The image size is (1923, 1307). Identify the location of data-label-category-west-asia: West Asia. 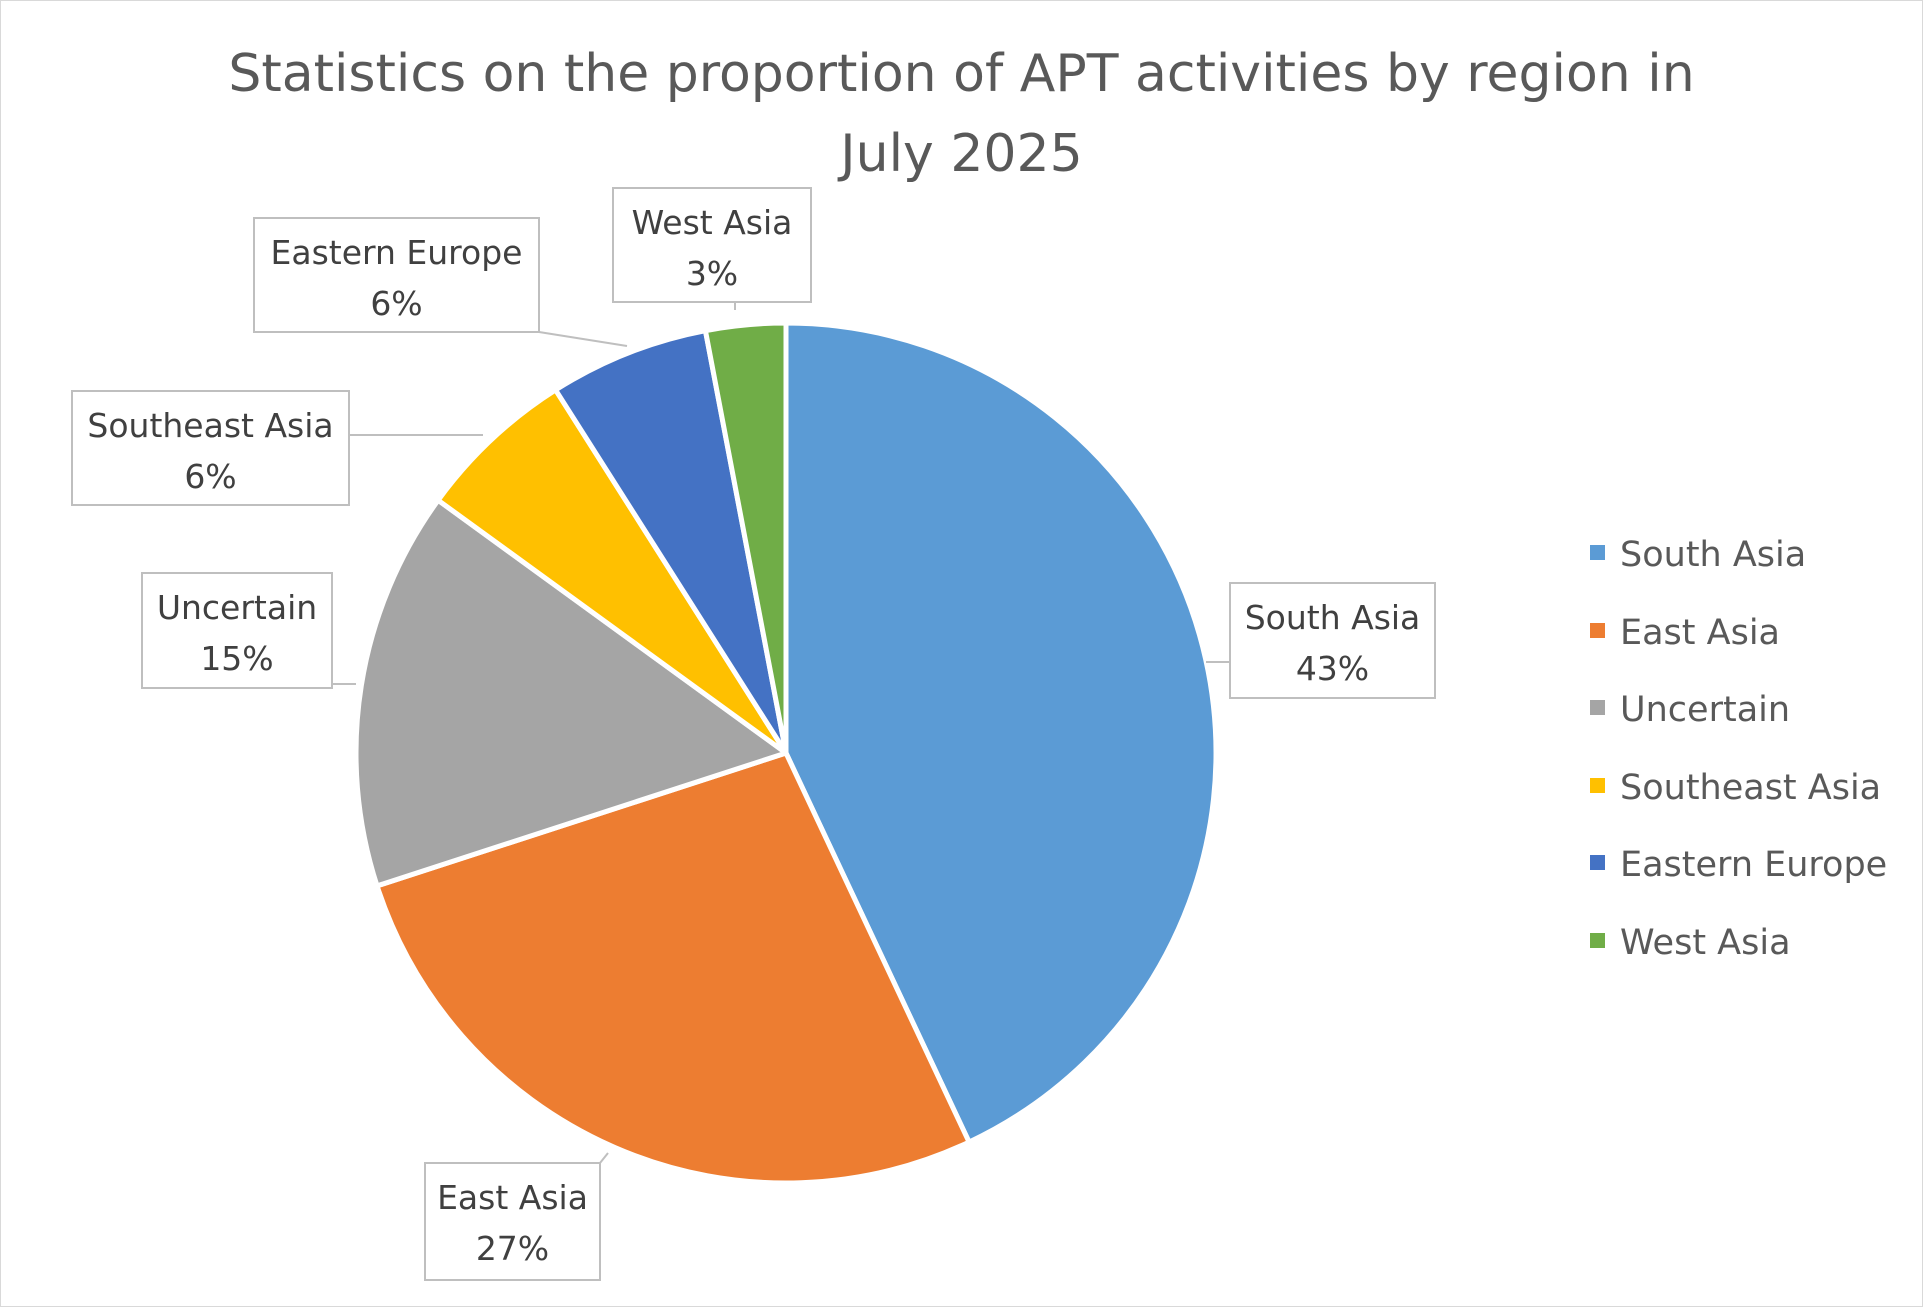
(712, 222).